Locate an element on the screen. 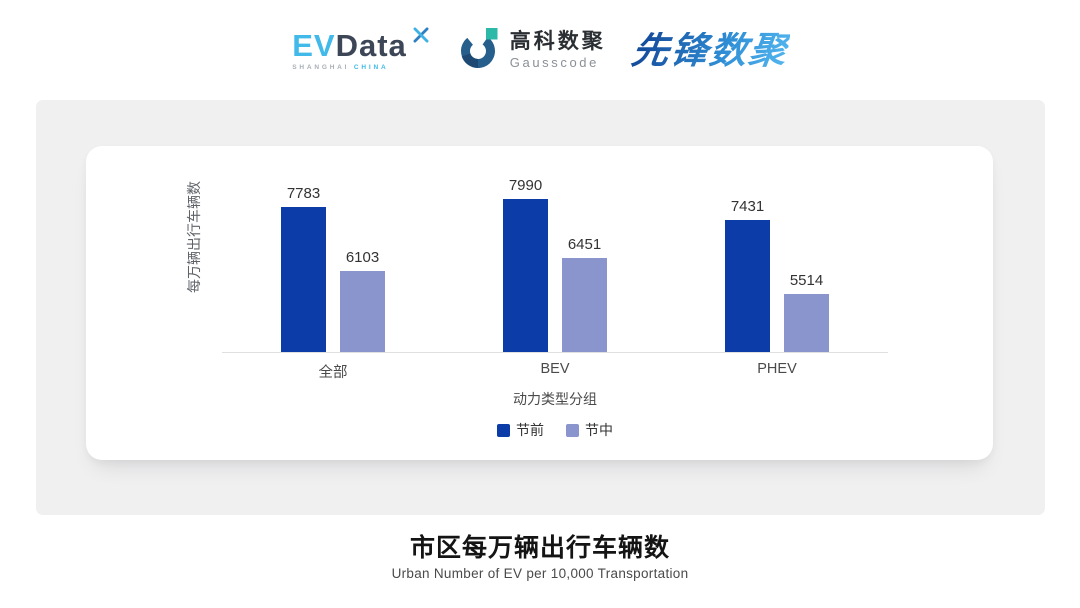 This screenshot has height=608, width=1080. bar-value-label: 7990 is located at coordinates (525, 185).